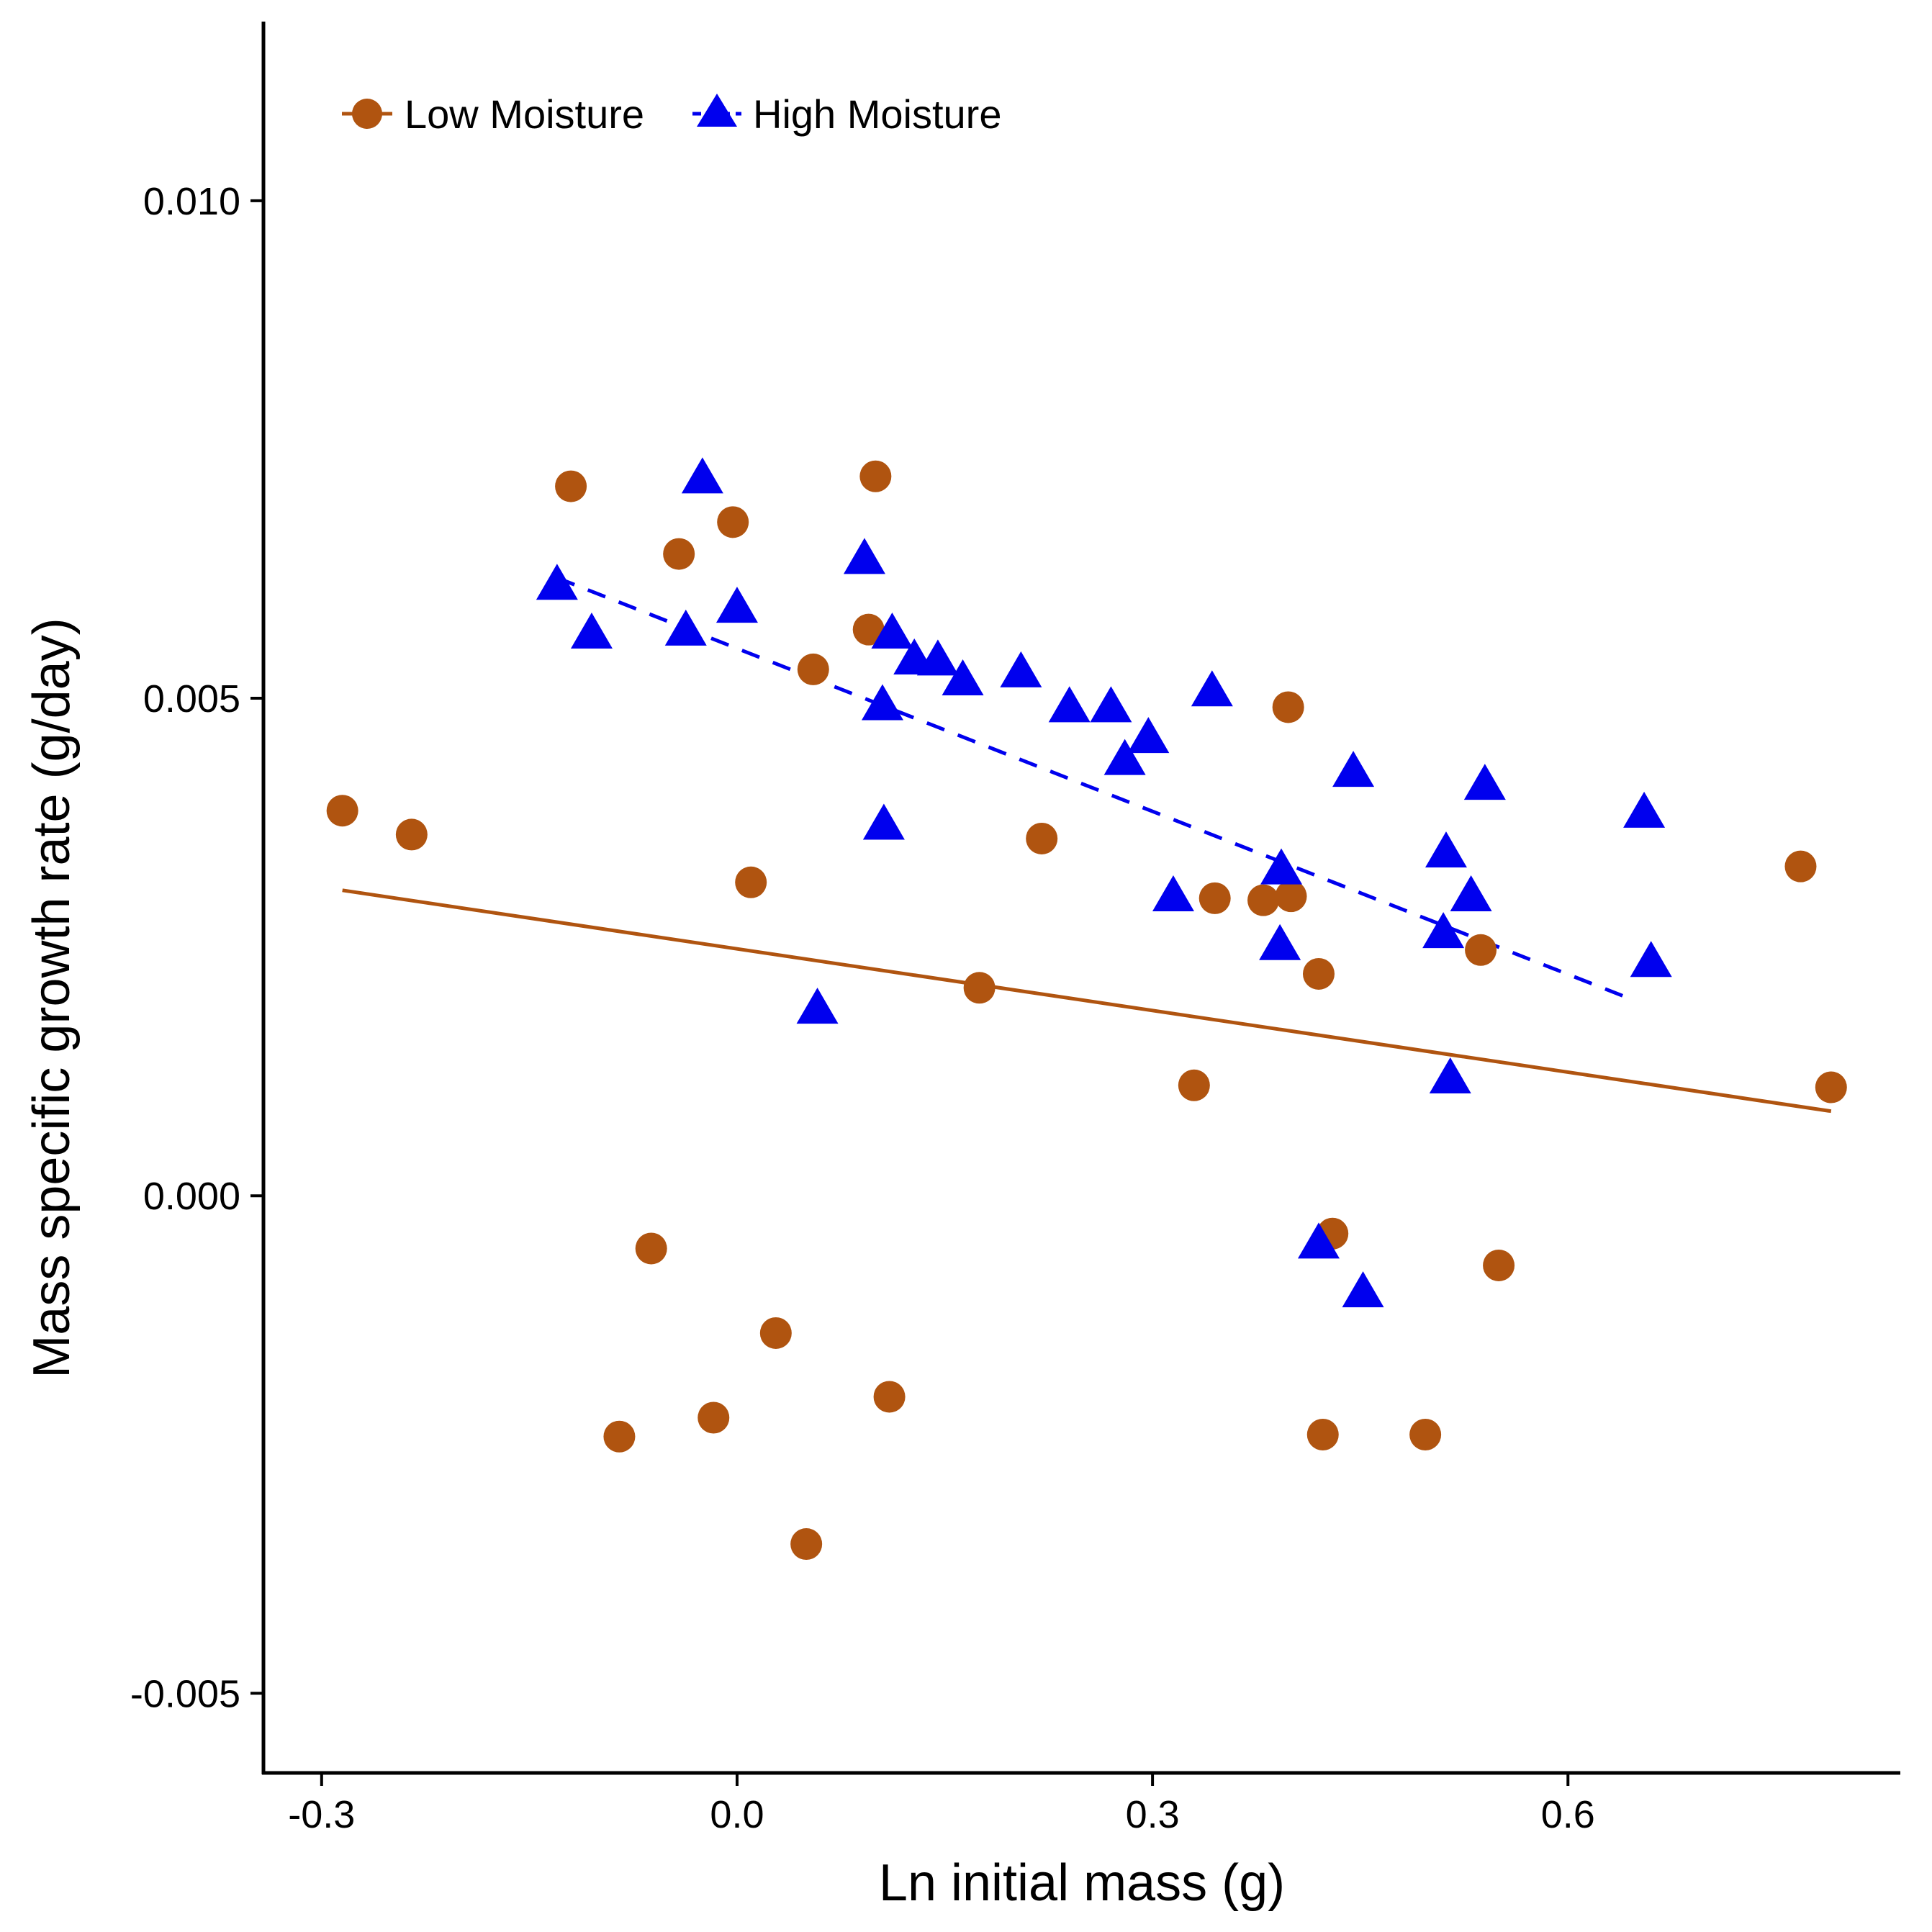 The height and width of the screenshot is (1932, 1932). Describe the element at coordinates (1568, 1814) in the screenshot. I see `x-tick-label: 0.6` at that location.